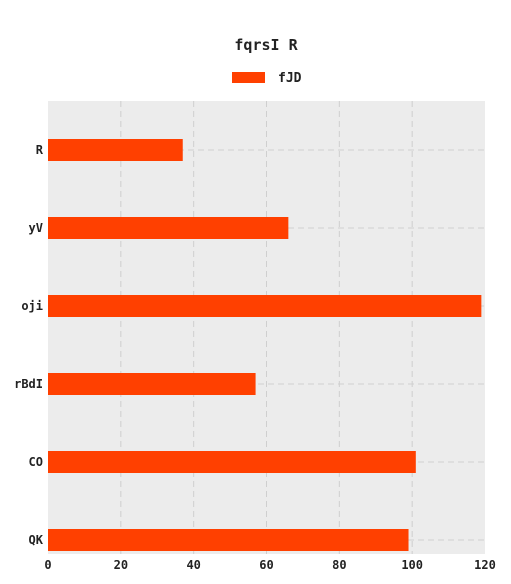  What do you see at coordinates (152, 384) in the screenshot?
I see `bar-rBdI` at bounding box center [152, 384].